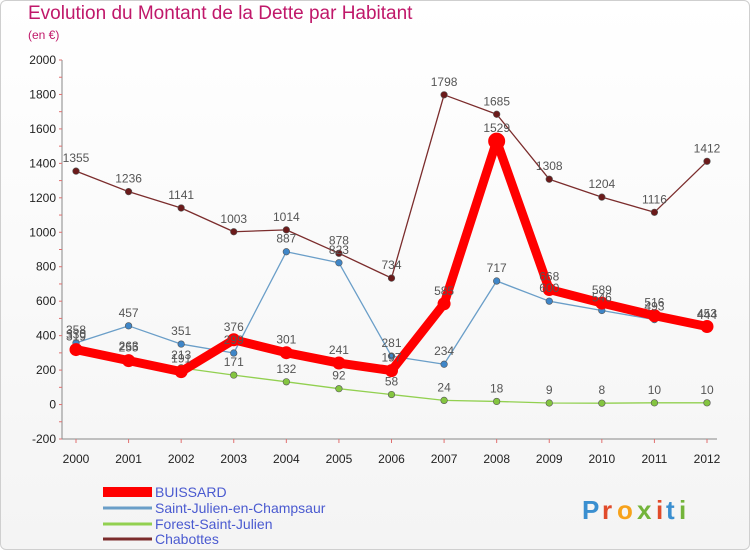 The height and width of the screenshot is (550, 750). I want to click on data-label: 1141, so click(181, 195).